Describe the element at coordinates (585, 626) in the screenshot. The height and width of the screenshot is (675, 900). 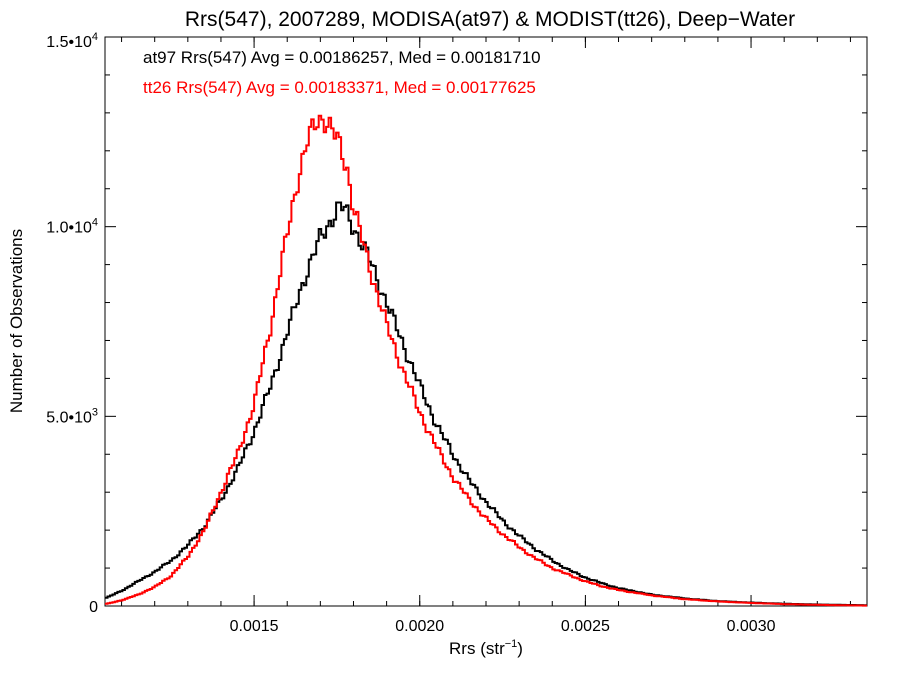
I see `x-tick-label: 0.0025` at that location.